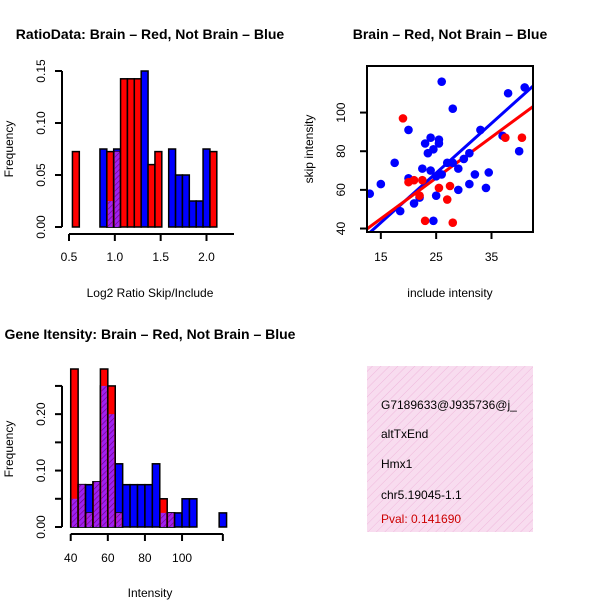 The height and width of the screenshot is (600, 600). I want to click on ratio-histogram-title: RatioData: Brain – Red, Not Brain – Blue, so click(150, 34).